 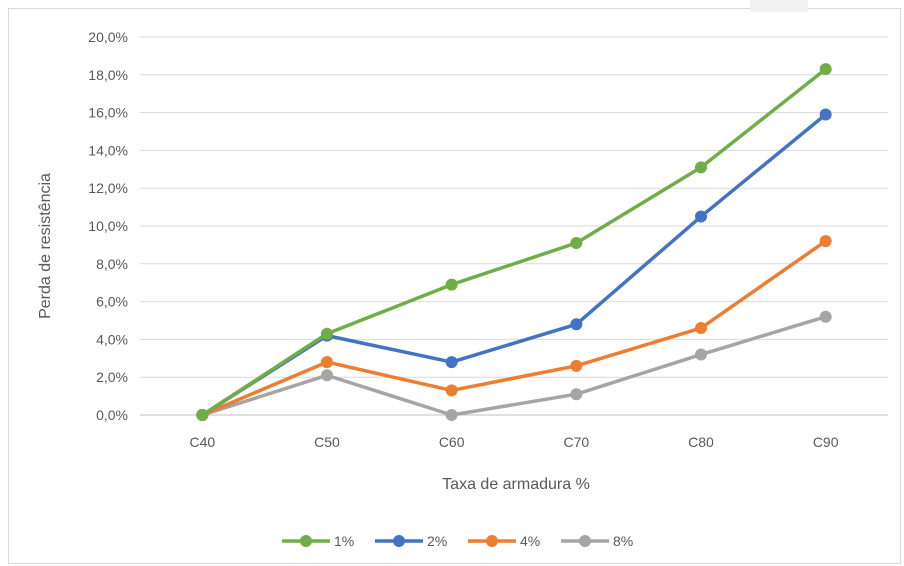 What do you see at coordinates (344, 541) in the screenshot?
I see `legend-label: 1%` at bounding box center [344, 541].